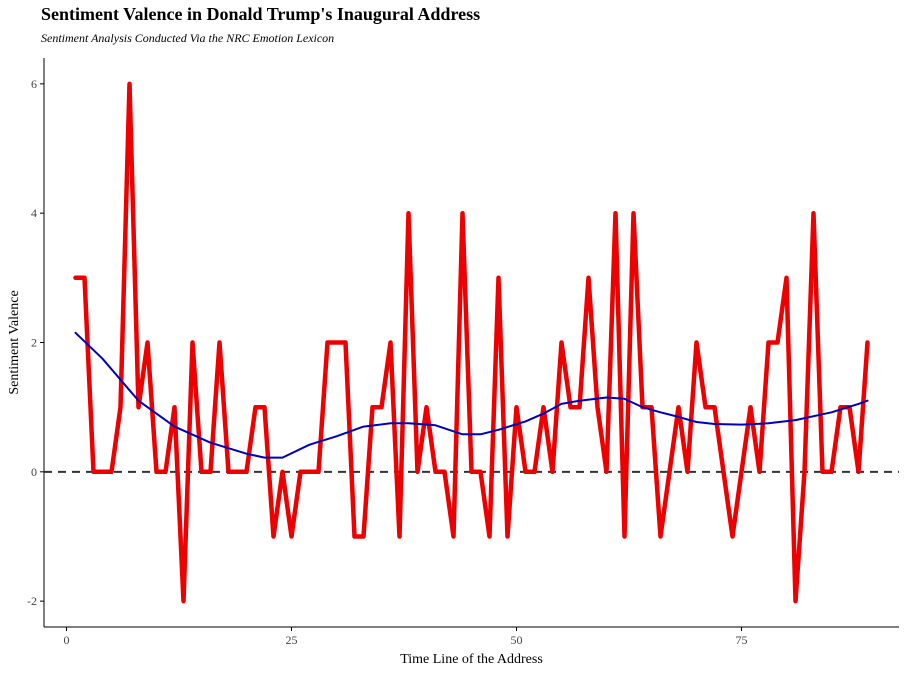 Image resolution: width=907 pixels, height=675 pixels. Describe the element at coordinates (32, 601) in the screenshot. I see `y-tick-label: -2` at that location.